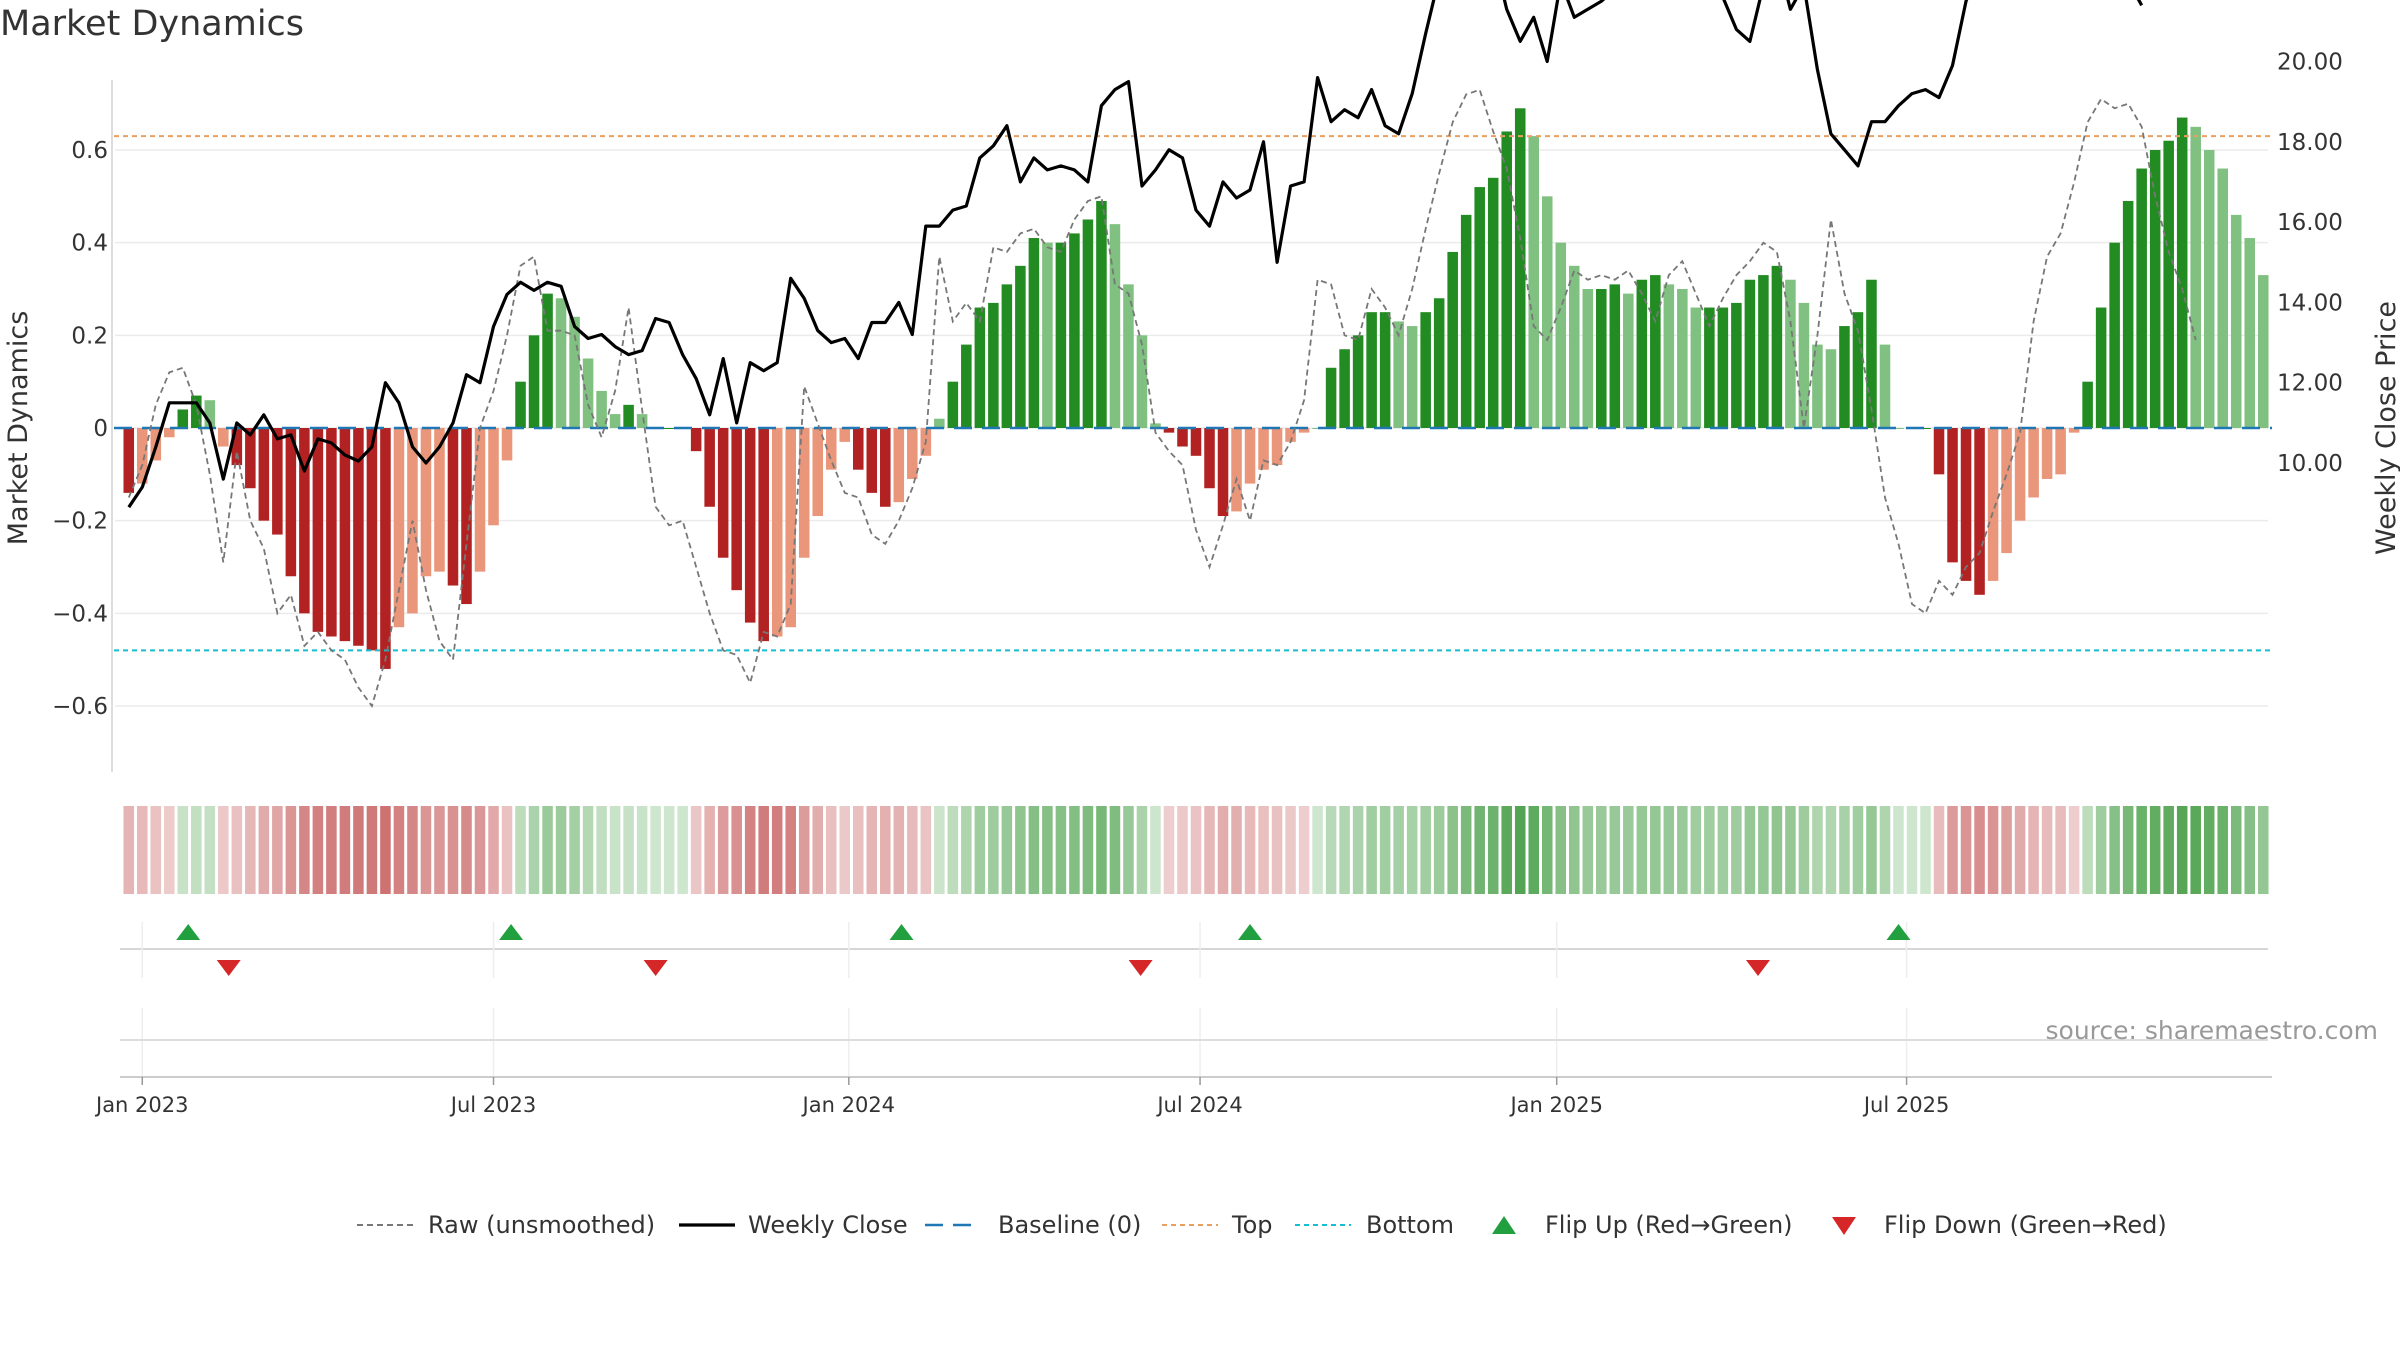 This screenshot has height=1354, width=2400. What do you see at coordinates (828, 1225) in the screenshot?
I see `legend-label-close: Weekly Close` at bounding box center [828, 1225].